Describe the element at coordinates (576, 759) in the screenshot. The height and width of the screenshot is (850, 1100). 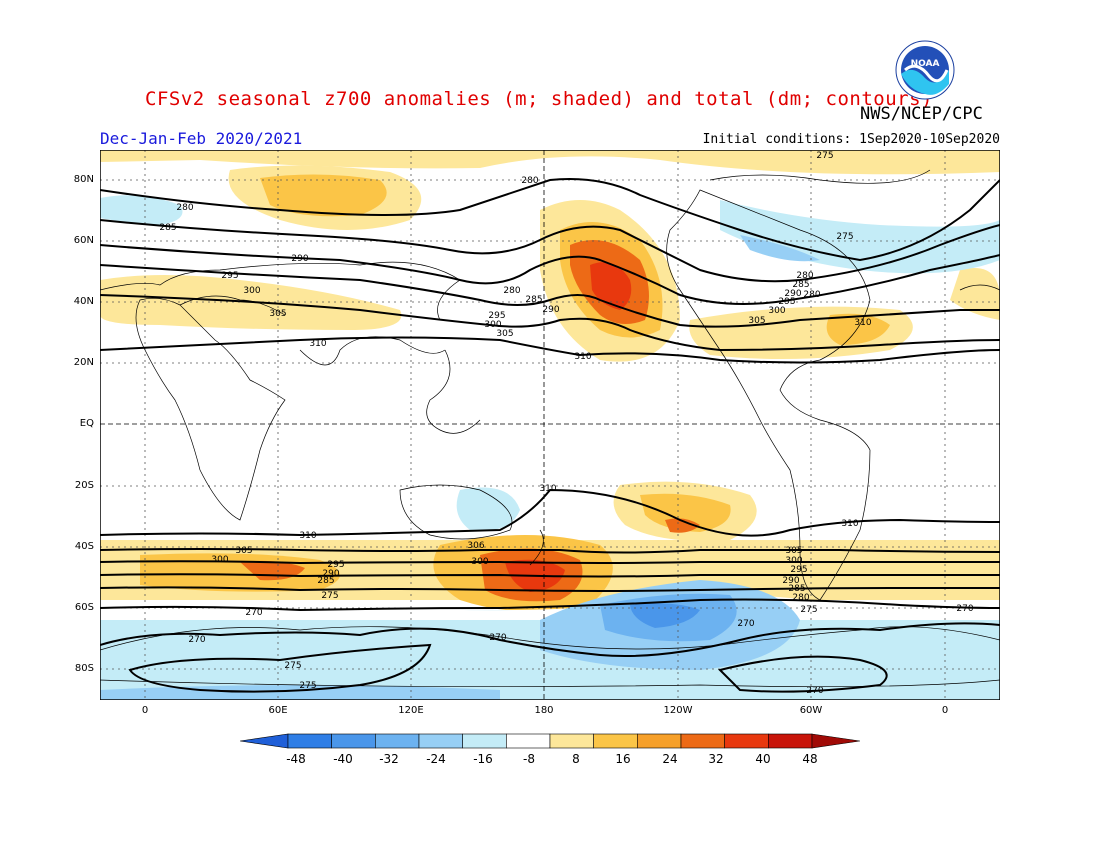
I see `colorbar-label: 8` at that location.